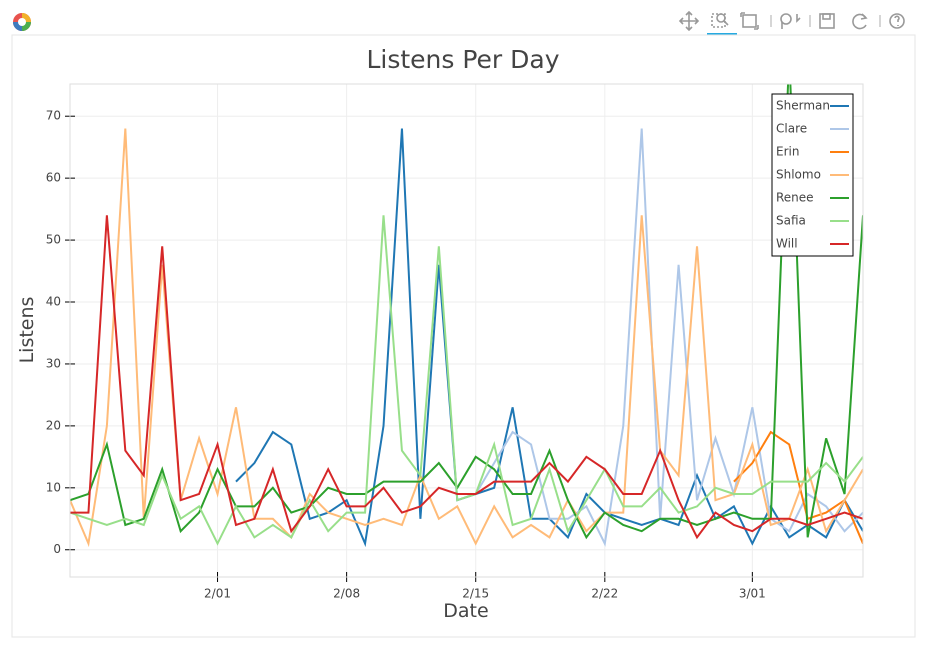  I want to click on y-tick-label: 60, so click(53, 178).